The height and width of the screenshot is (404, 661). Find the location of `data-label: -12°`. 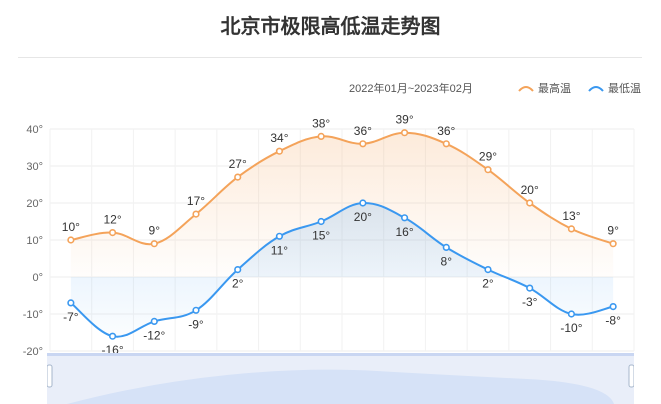

data-label: -12° is located at coordinates (154, 335).